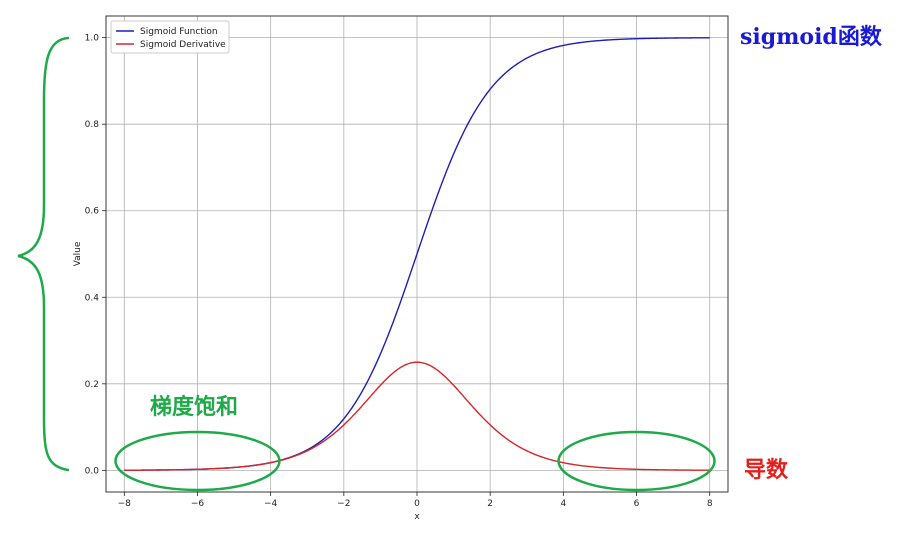  What do you see at coordinates (636, 461) in the screenshot?
I see `saturation-ellipse-right` at bounding box center [636, 461].